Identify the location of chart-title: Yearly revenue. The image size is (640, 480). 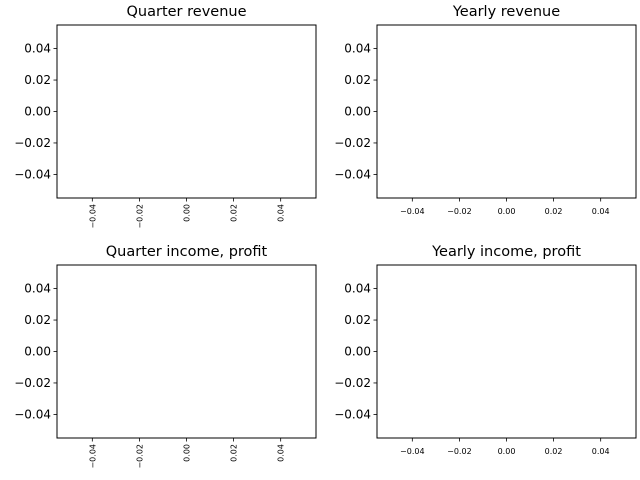
(506, 12).